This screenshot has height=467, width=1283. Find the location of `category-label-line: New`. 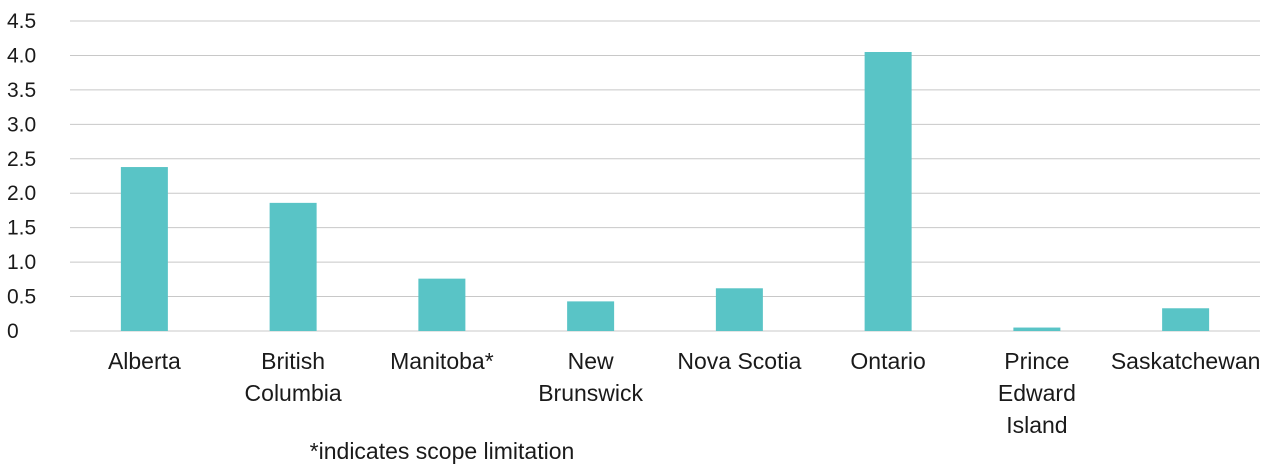

category-label-line: New is located at coordinates (591, 361).